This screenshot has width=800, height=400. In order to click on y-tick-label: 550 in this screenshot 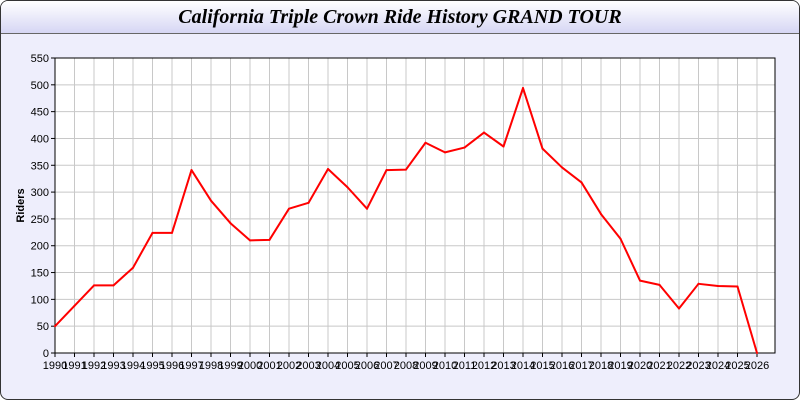, I will do `click(40, 59)`.